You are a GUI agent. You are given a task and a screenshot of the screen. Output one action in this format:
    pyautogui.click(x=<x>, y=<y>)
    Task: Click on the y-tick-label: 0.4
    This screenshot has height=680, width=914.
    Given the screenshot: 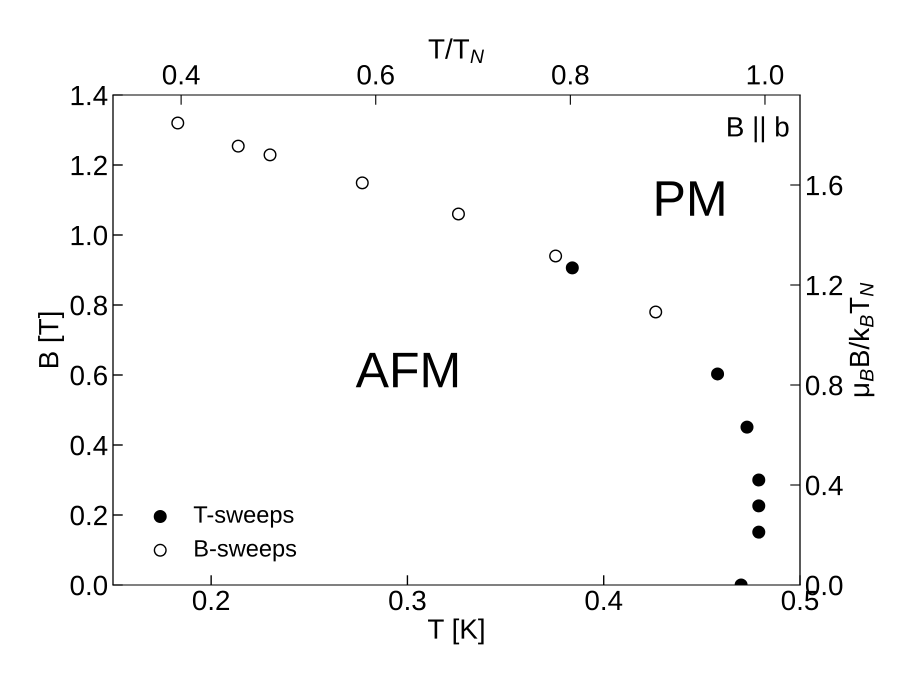 What is the action you would take?
    pyautogui.click(x=89, y=446)
    